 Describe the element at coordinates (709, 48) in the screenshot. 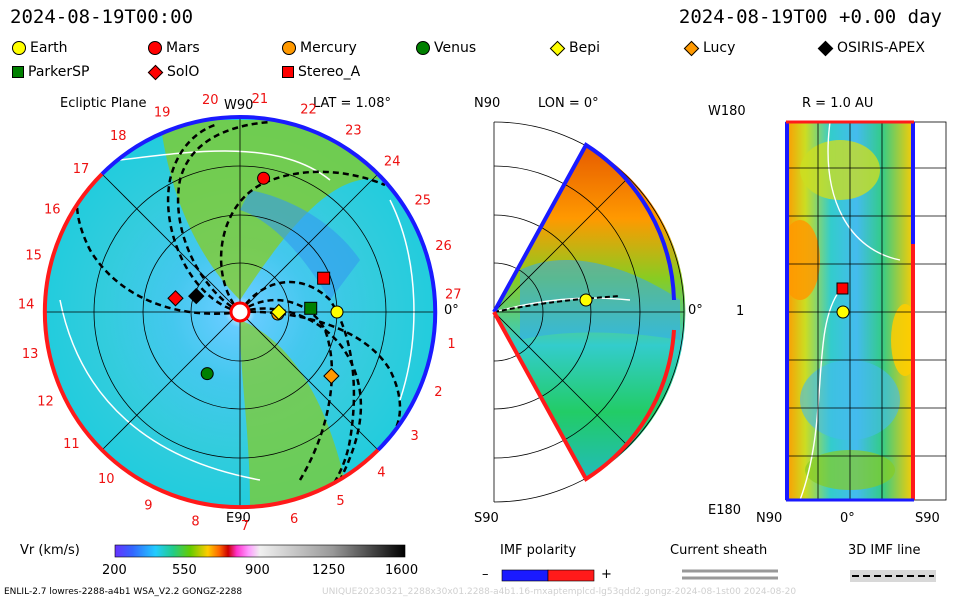

I see `legend-lucy: Lucy` at that location.